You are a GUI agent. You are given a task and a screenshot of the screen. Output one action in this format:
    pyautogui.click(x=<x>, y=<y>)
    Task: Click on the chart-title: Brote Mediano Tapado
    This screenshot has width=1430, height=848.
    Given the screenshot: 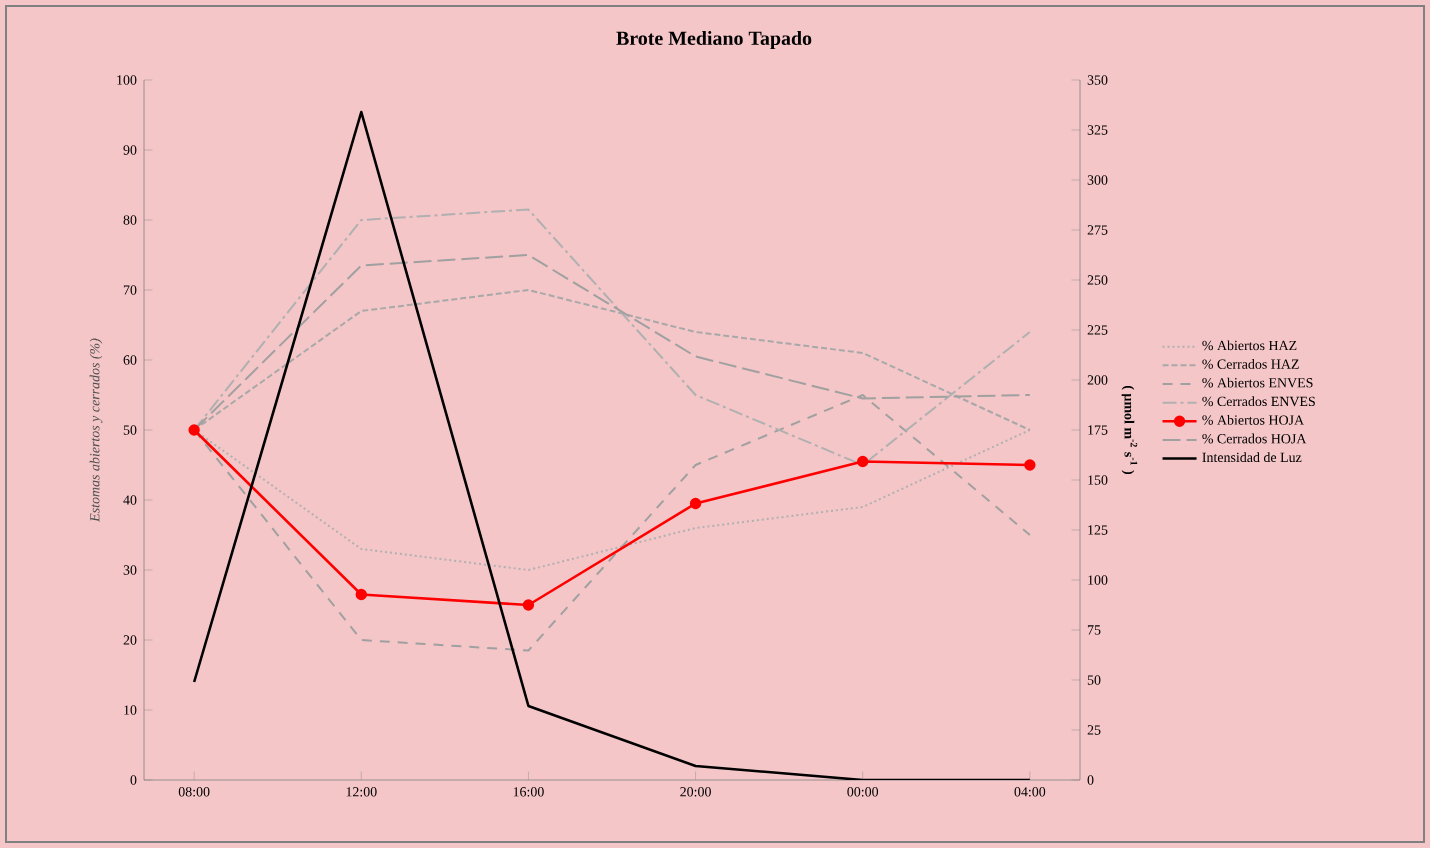 What is the action you would take?
    pyautogui.click(x=714, y=40)
    